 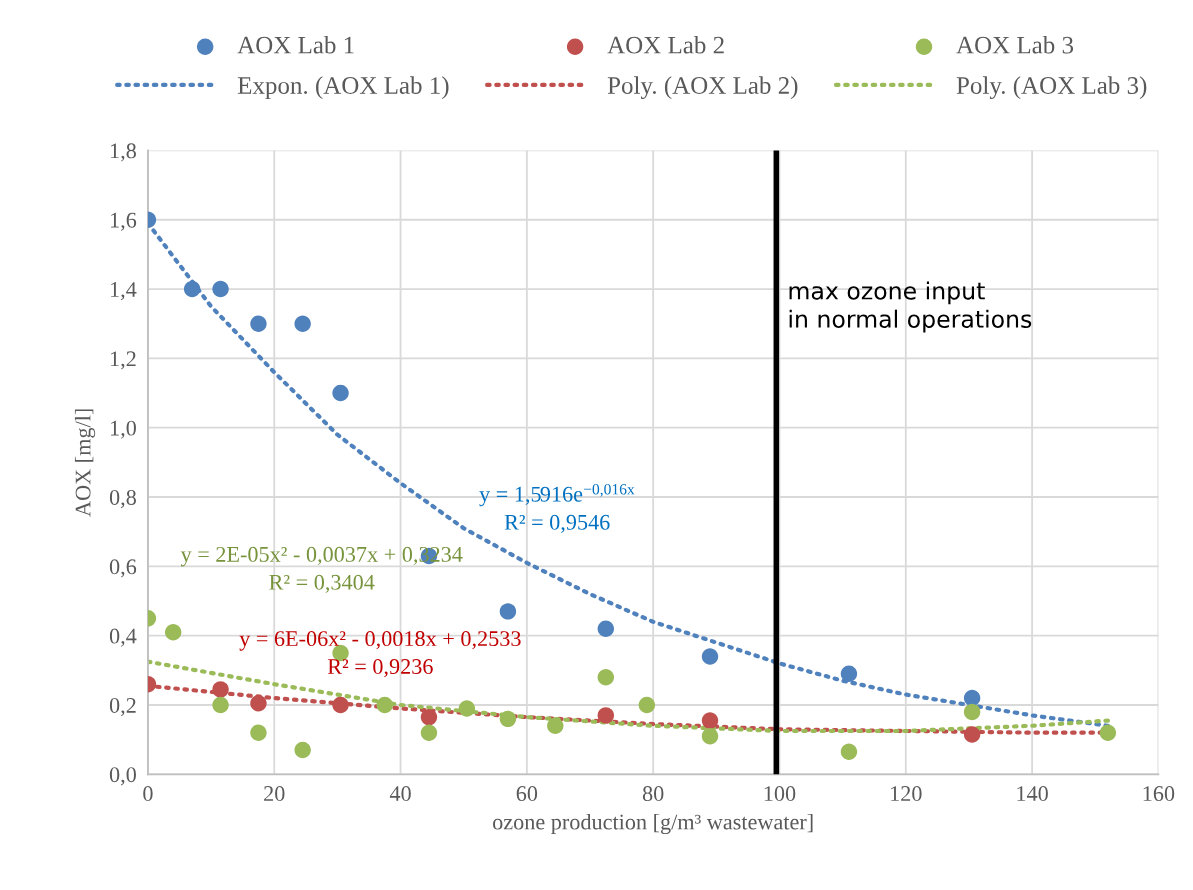 What do you see at coordinates (1015, 45) in the screenshot?
I see `legend-label: AOX Lab 3` at bounding box center [1015, 45].